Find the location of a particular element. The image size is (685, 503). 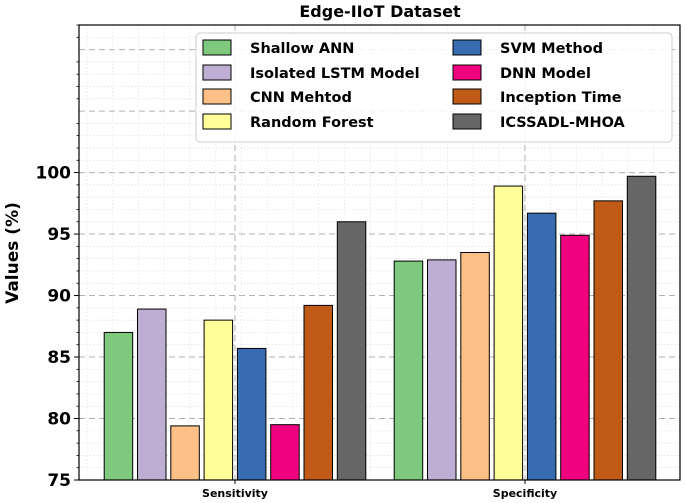

bar-random-forest-specificity is located at coordinates (508, 333).